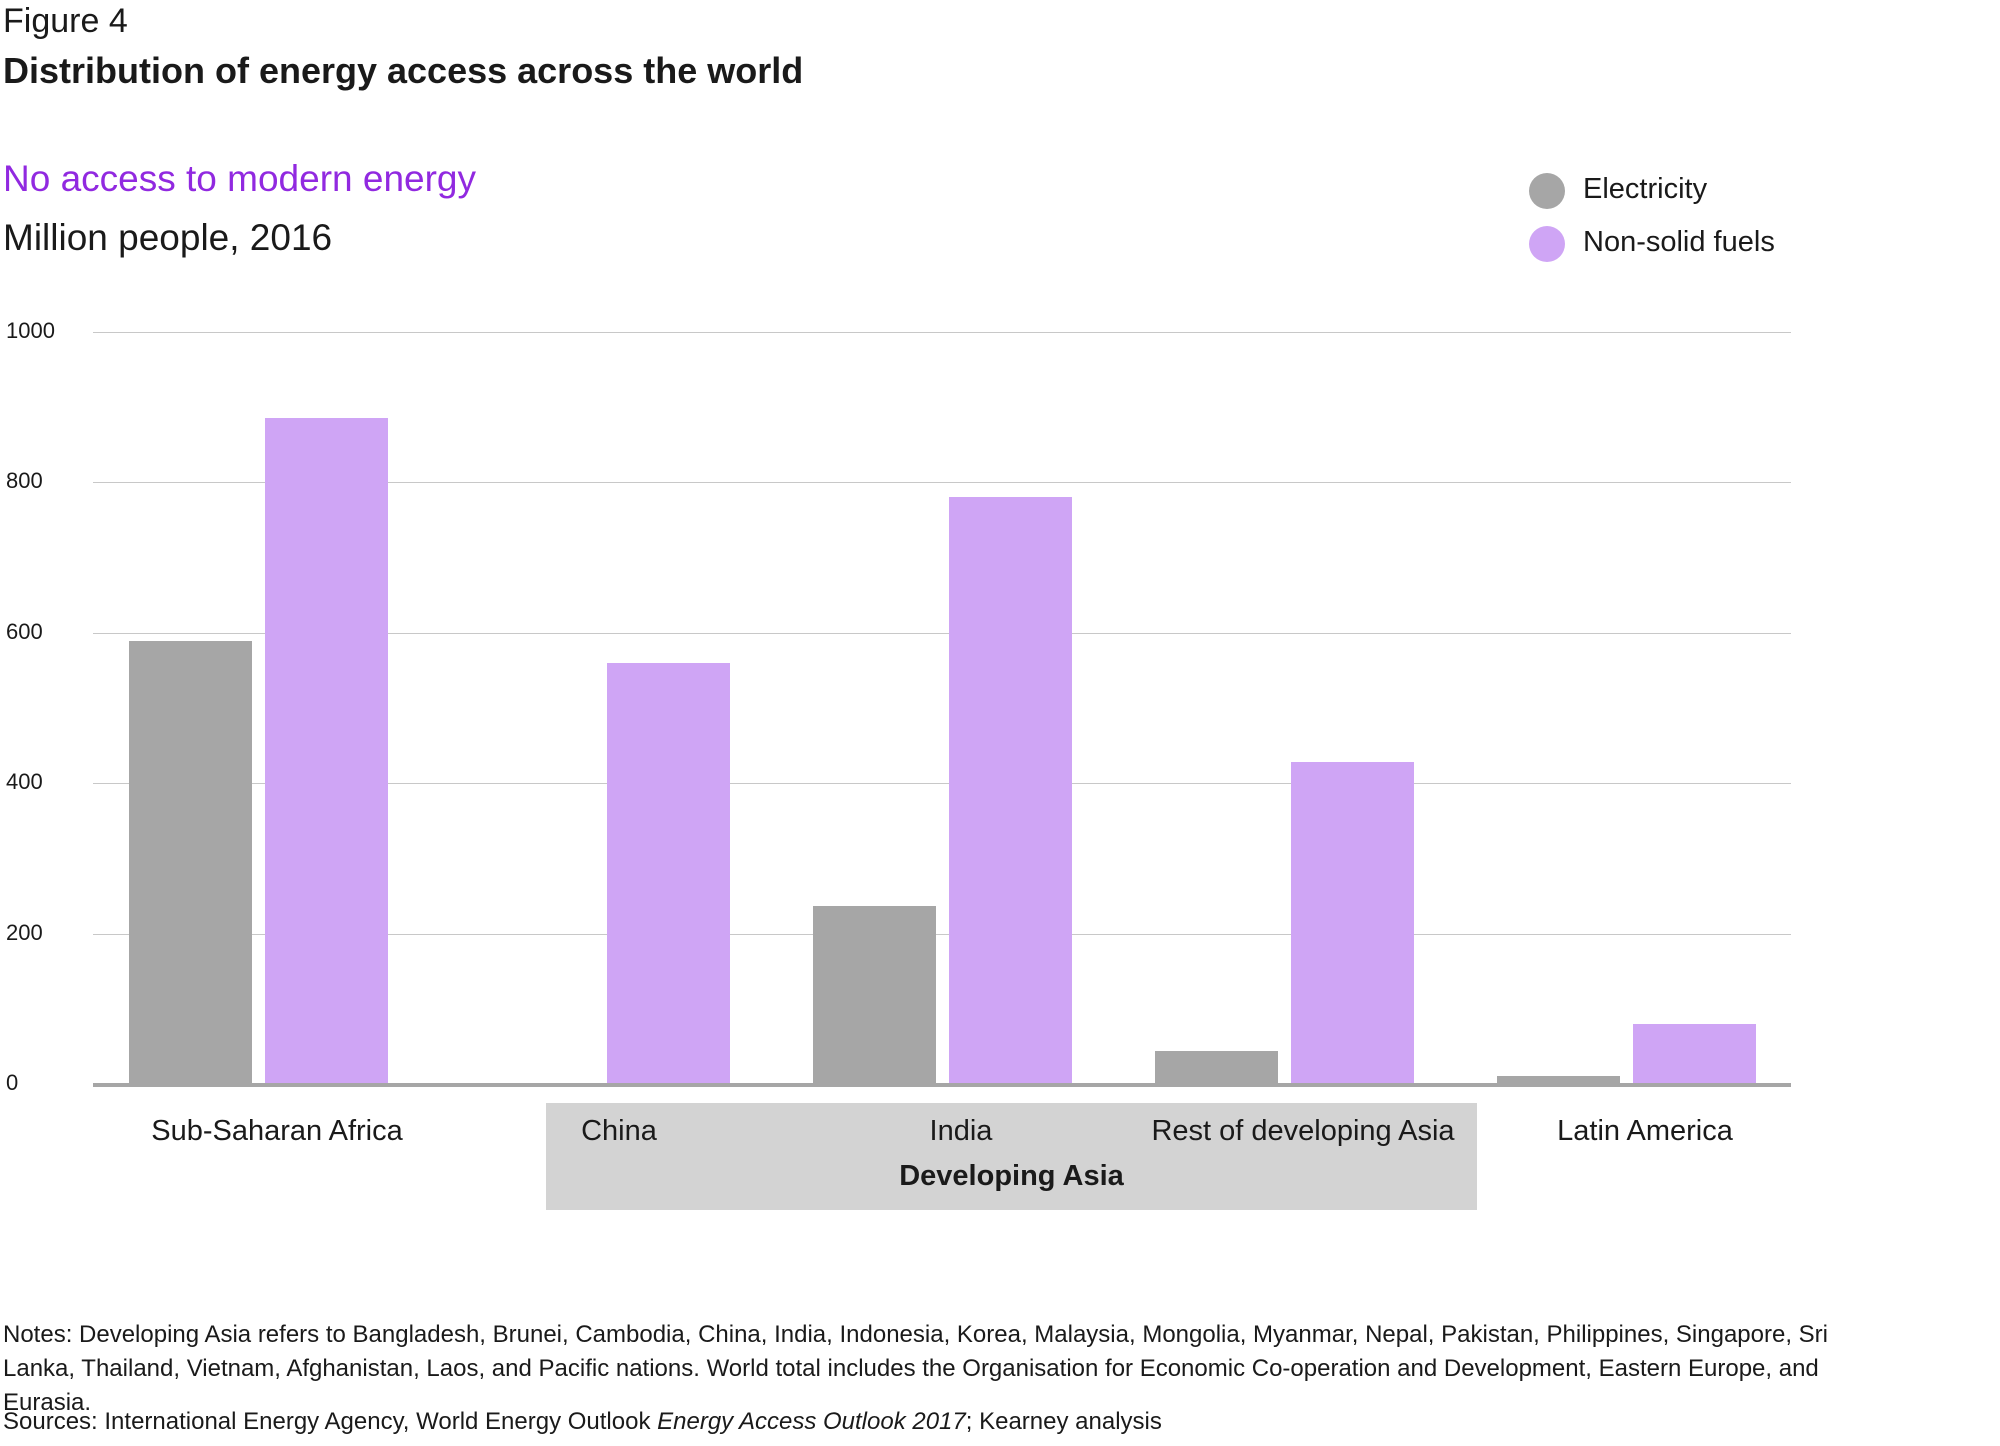 This screenshot has width=2000, height=1446. Describe the element at coordinates (1063, 1421) in the screenshot. I see `sources-suffix: ; Kearney analysis` at that location.